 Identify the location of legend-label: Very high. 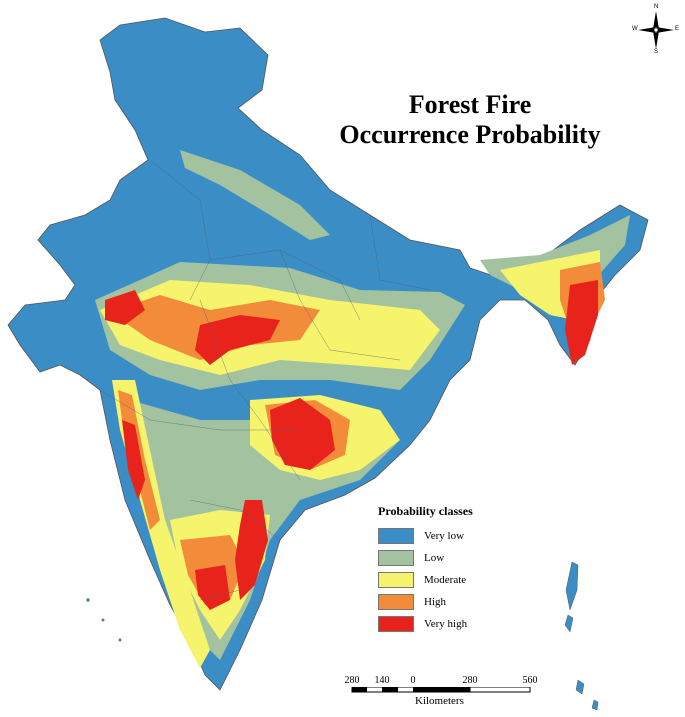
(446, 624).